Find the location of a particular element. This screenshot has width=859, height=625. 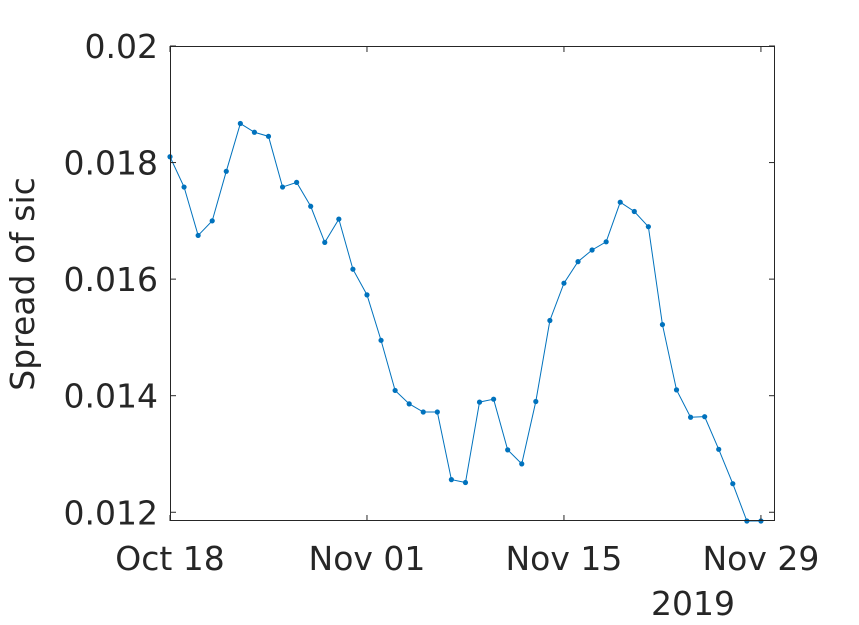

y-axis-label: Spread of sic is located at coordinates (22, 284).